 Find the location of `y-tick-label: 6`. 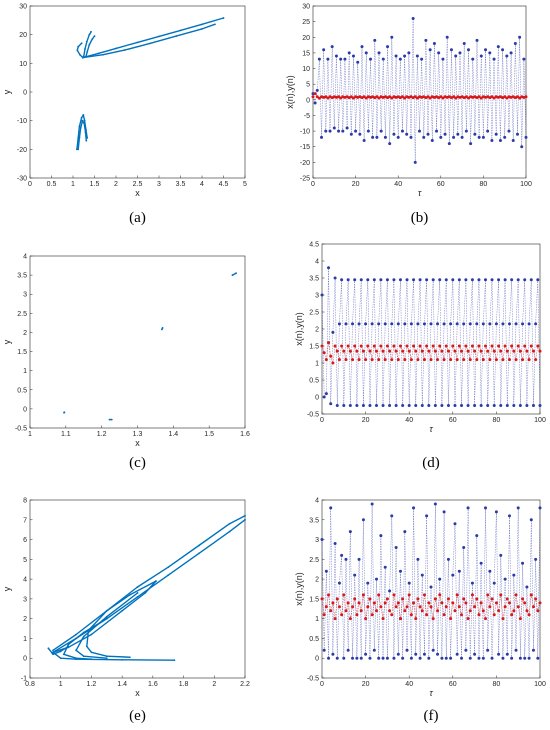

y-tick-label: 6 is located at coordinates (25, 540).